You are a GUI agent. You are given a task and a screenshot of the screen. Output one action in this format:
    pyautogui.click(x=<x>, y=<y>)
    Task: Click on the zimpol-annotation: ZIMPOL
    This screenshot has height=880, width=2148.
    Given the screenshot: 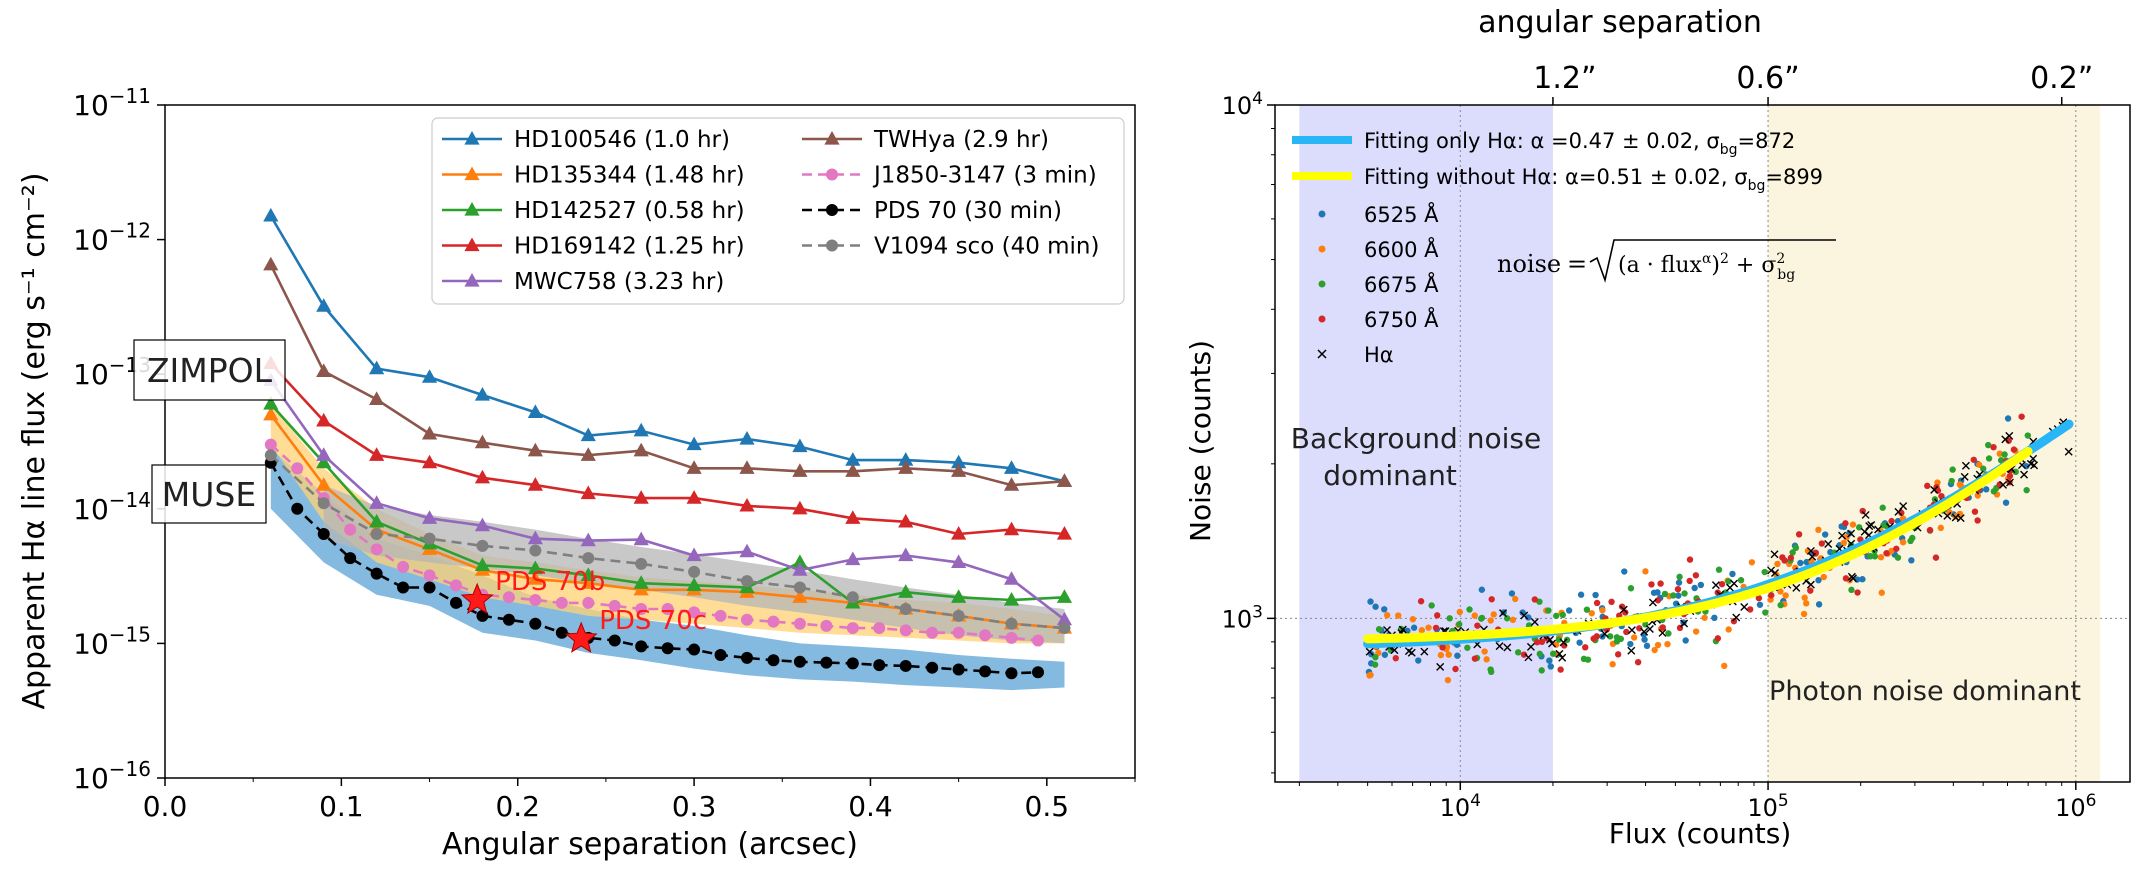 What is the action you would take?
    pyautogui.click(x=209, y=370)
    